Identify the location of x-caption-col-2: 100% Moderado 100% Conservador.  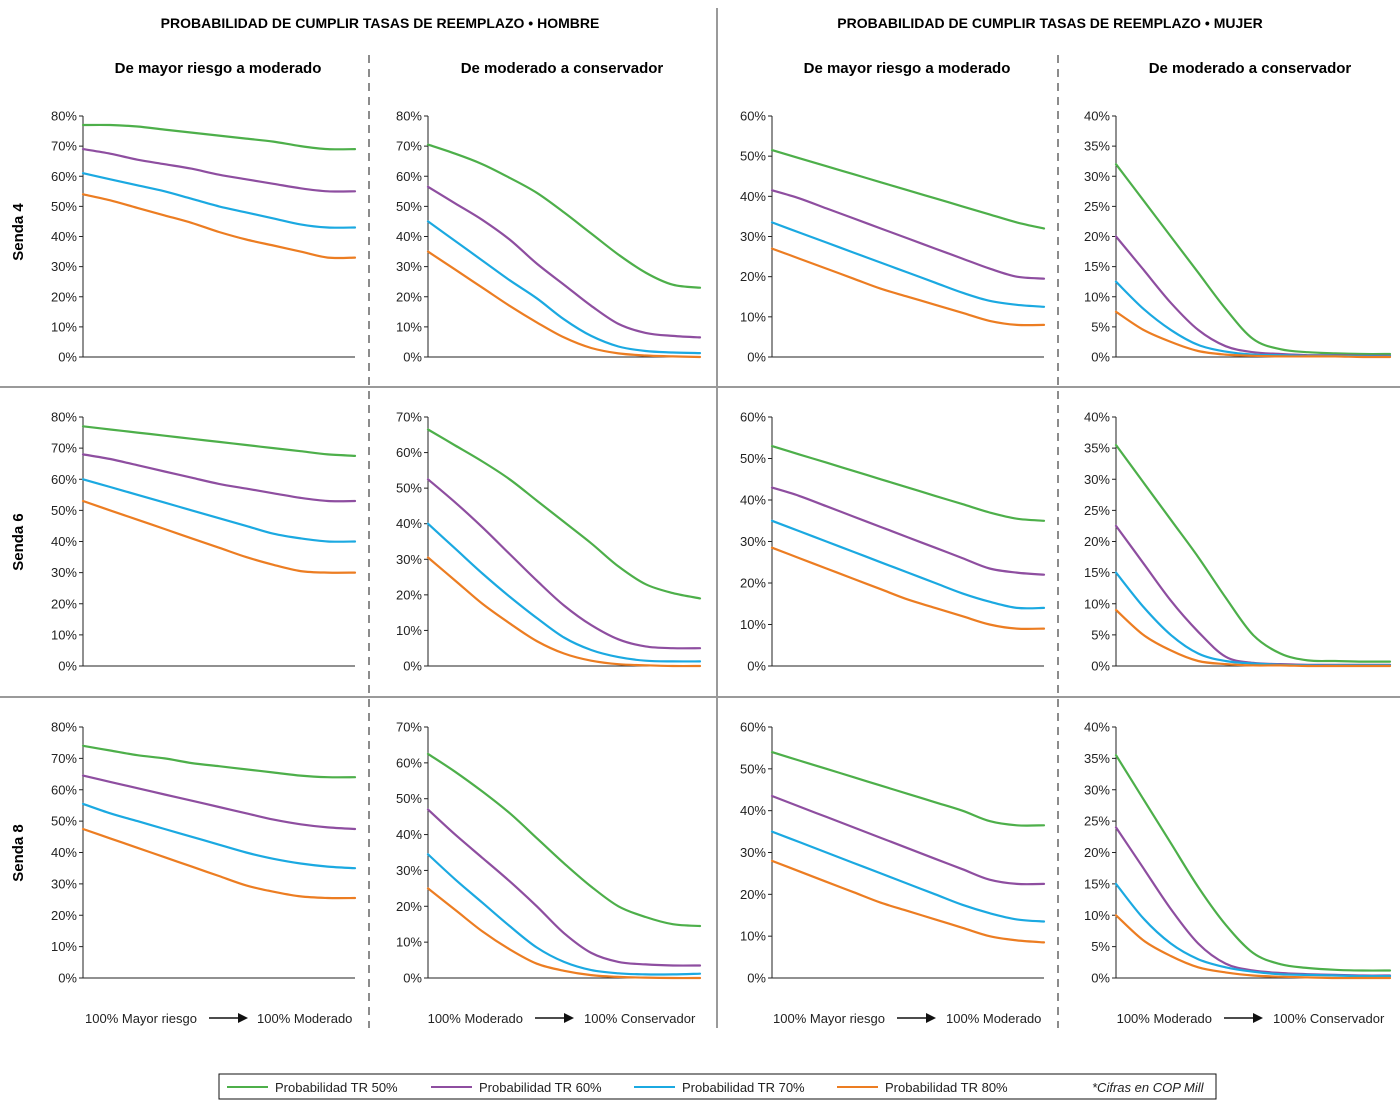
(562, 1018).